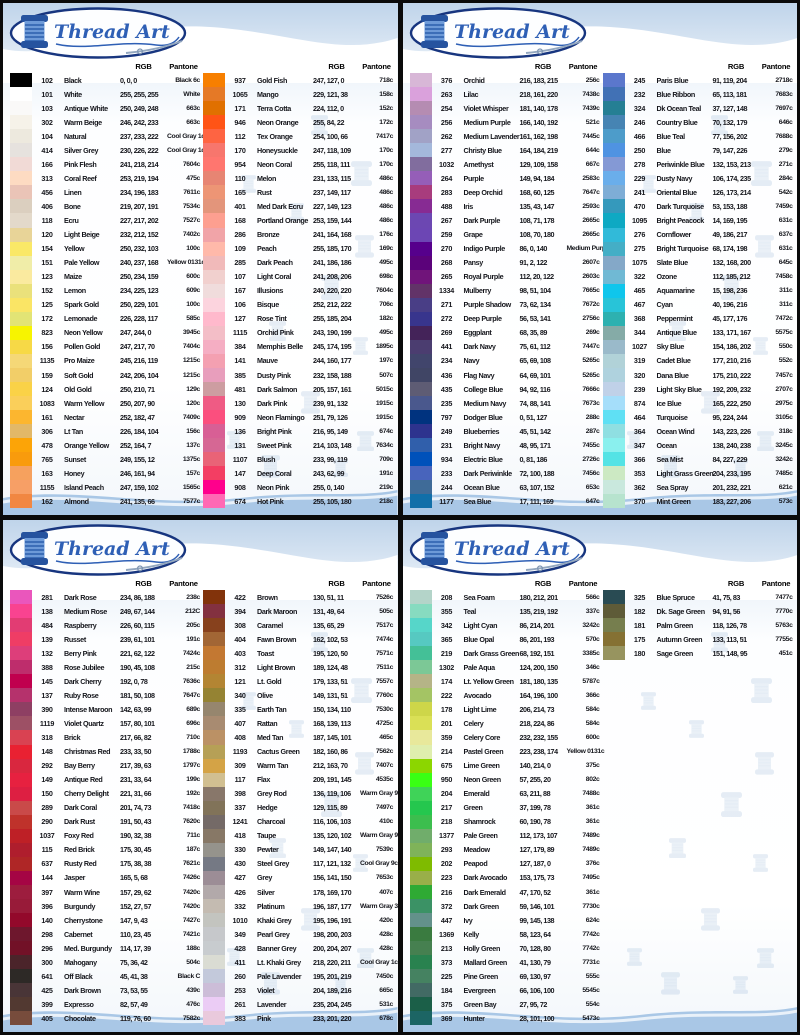  Describe the element at coordinates (264, 1018) in the screenshot. I see `thread-color-name: Pink` at that location.